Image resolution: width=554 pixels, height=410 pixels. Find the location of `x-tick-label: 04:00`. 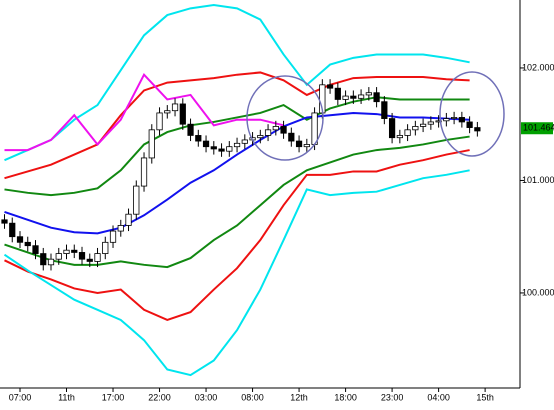

x-tick-label: 04:00 is located at coordinates (438, 397).